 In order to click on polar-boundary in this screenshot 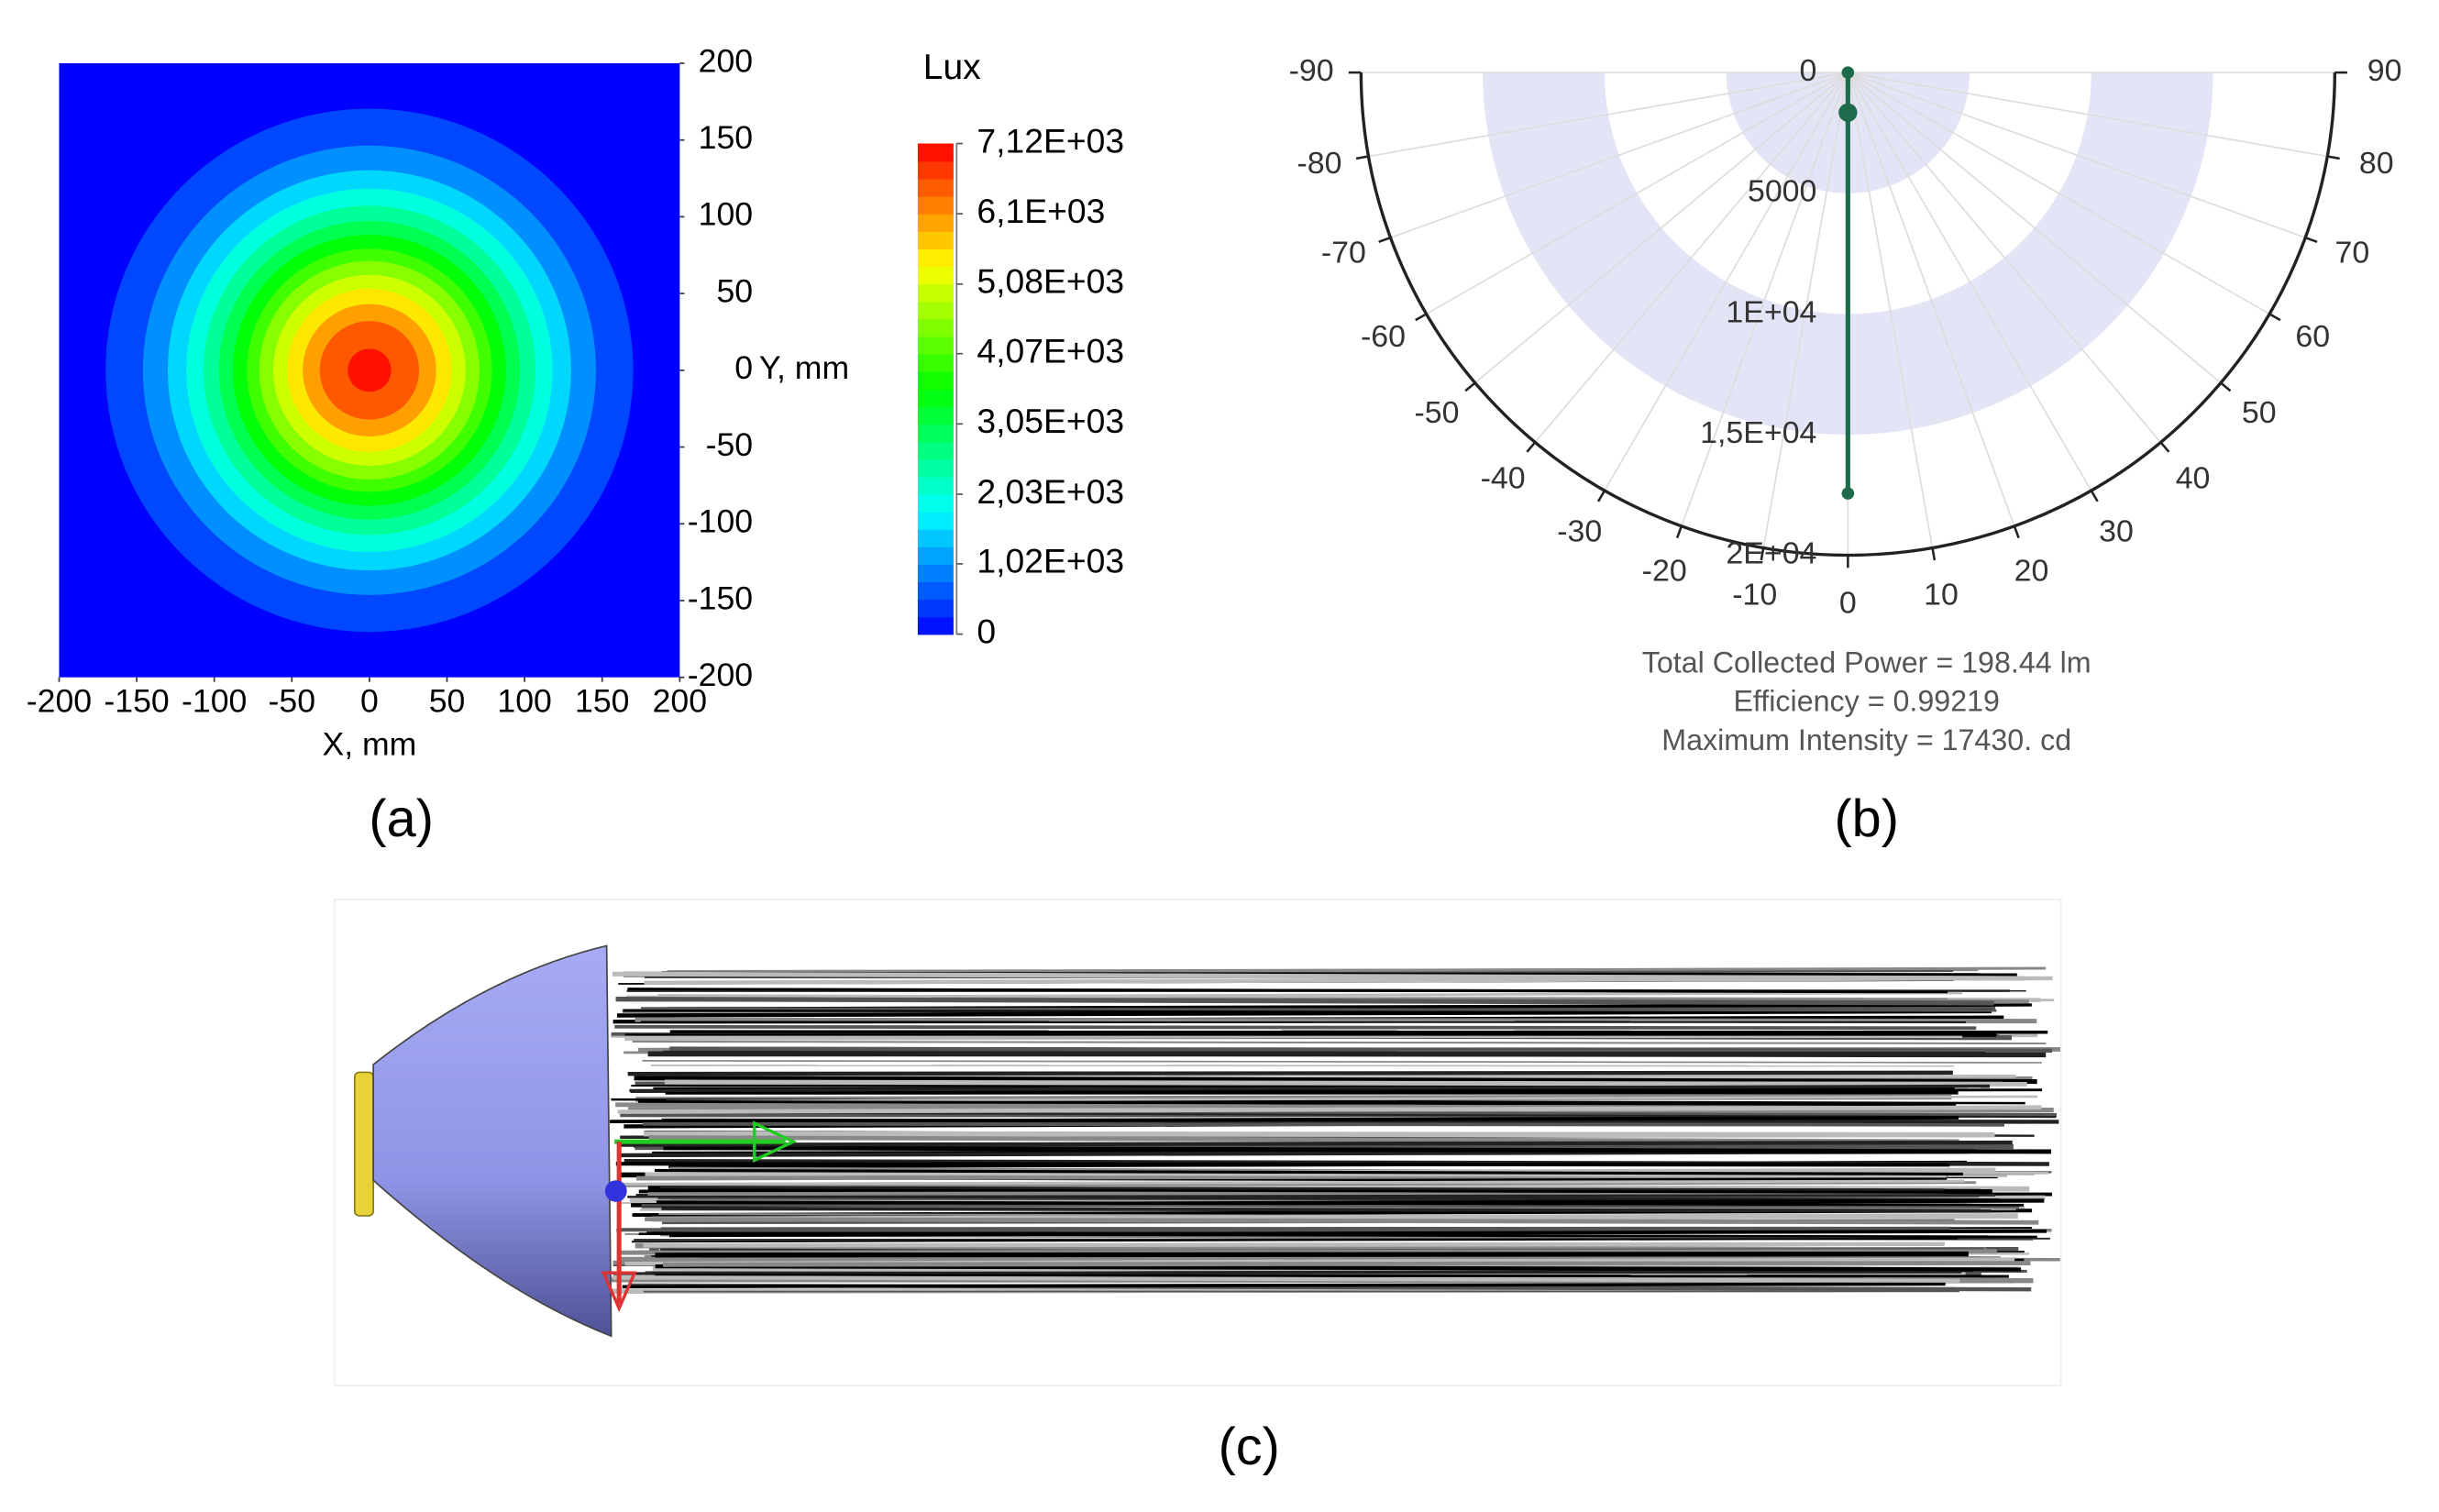, I will do `click(1848, 314)`.